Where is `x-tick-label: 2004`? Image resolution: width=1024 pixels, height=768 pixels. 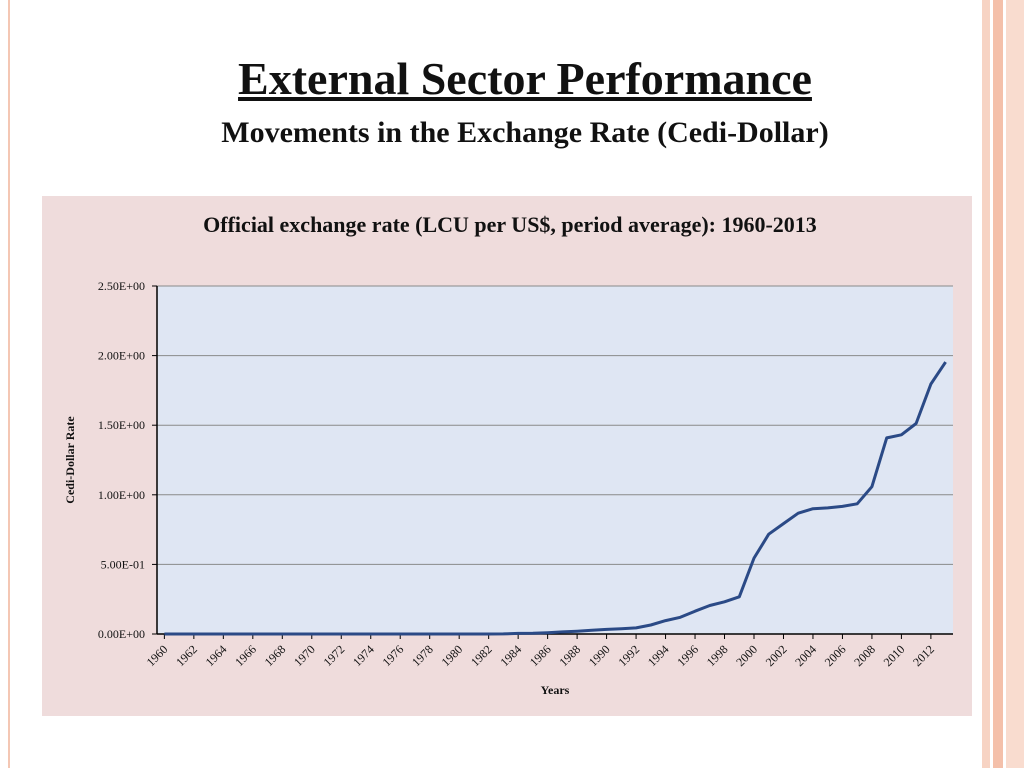 x-tick-label: 2004 is located at coordinates (805, 655).